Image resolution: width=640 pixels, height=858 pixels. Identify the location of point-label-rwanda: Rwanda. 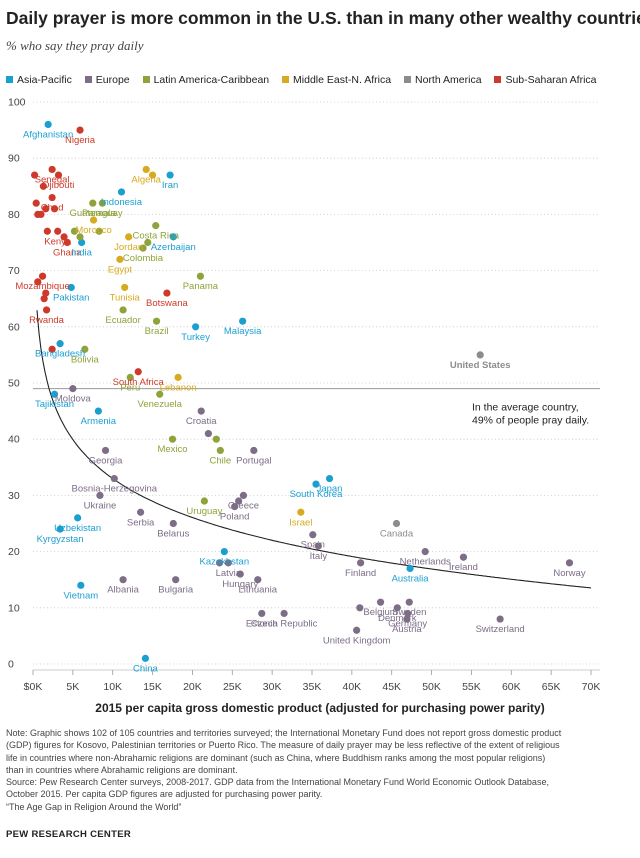
(47, 320).